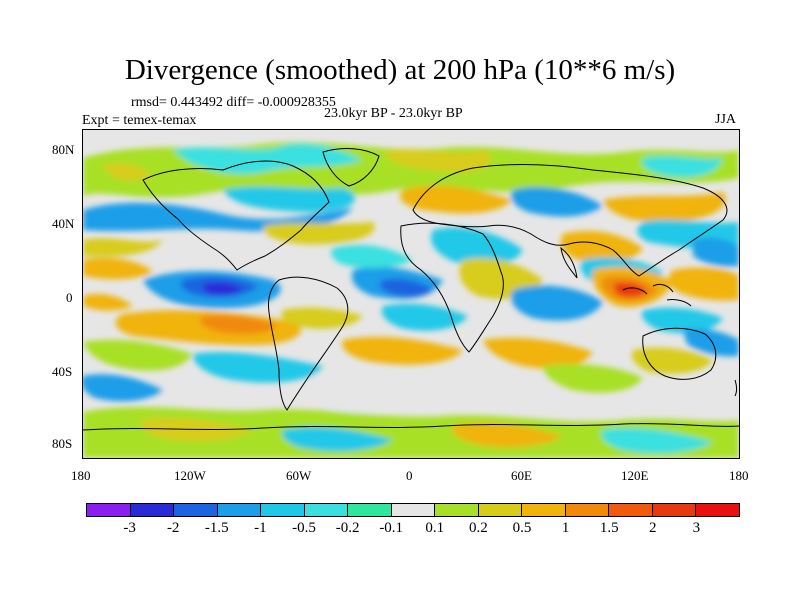 This screenshot has width=800, height=600. Describe the element at coordinates (69, 297) in the screenshot. I see `lat-tick-eq: 0` at that location.